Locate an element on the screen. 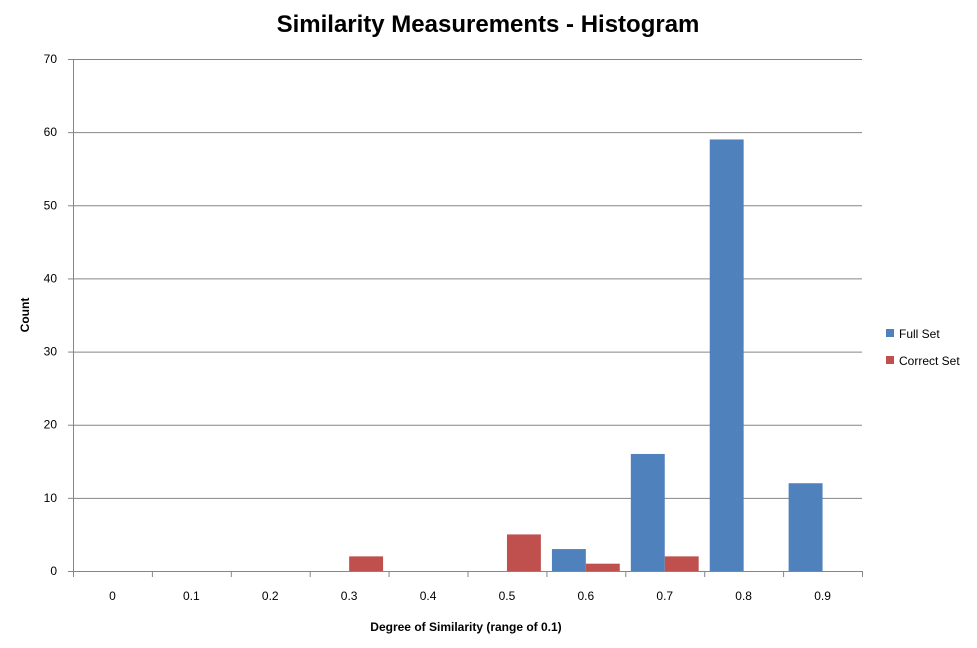 The width and height of the screenshot is (977, 648). y-tick-label: 50 is located at coordinates (51, 205).